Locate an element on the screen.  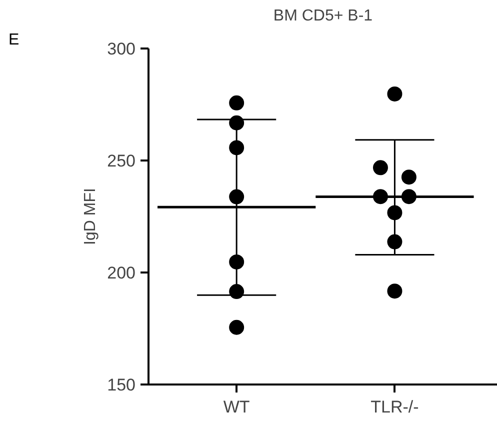
chart-title: BM CD5+ B-1 is located at coordinates (323, 16).